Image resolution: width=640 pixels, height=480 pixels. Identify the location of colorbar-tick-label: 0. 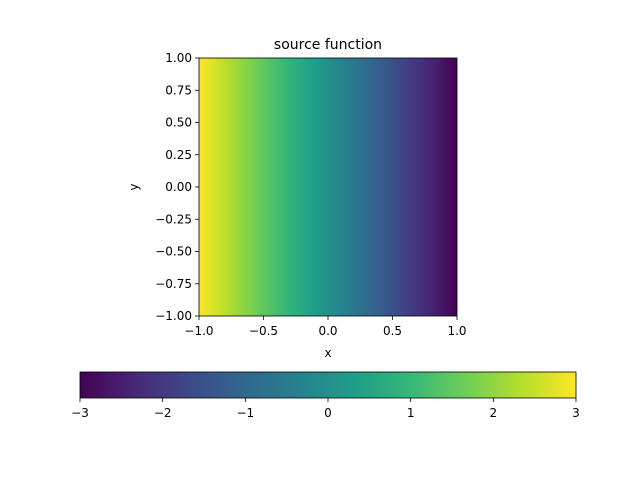
(328, 413).